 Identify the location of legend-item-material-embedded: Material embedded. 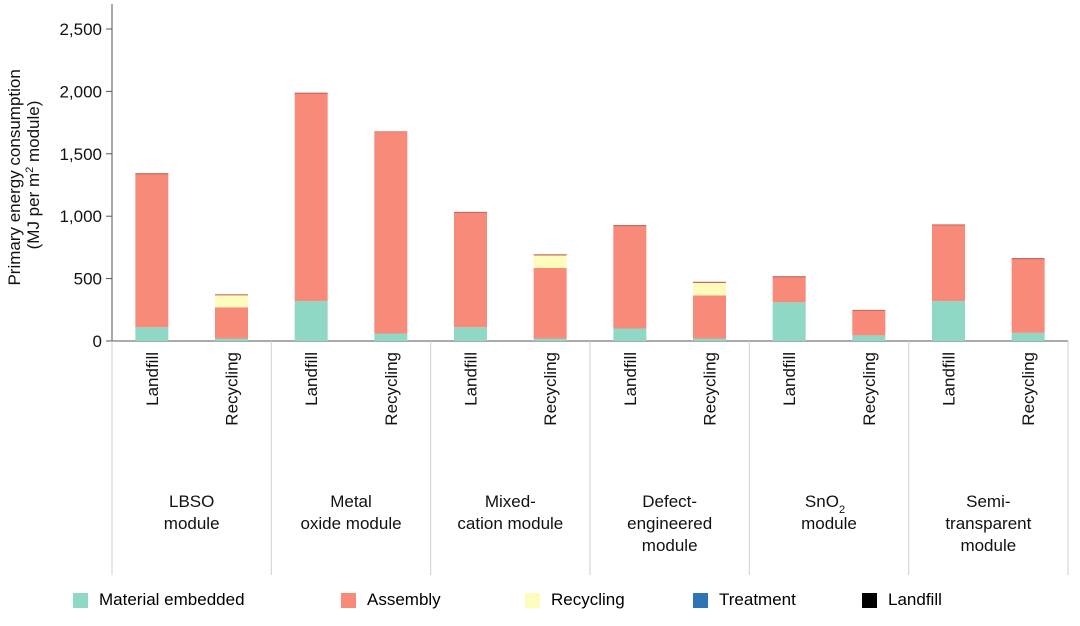
(159, 600).